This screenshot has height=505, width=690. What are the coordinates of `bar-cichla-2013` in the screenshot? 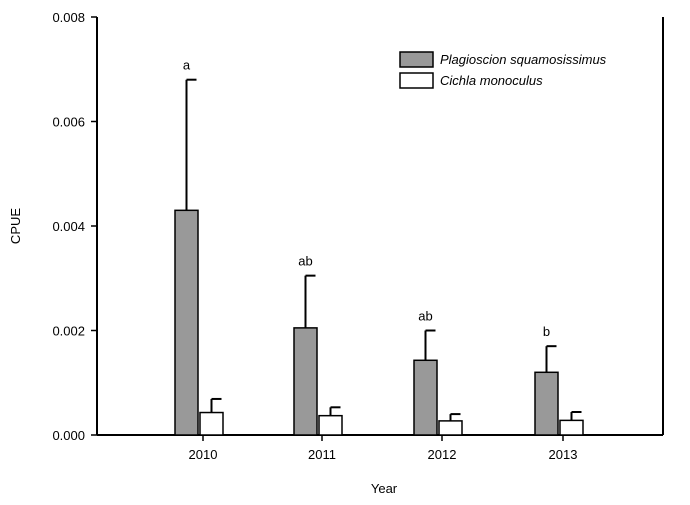 It's located at (571, 427).